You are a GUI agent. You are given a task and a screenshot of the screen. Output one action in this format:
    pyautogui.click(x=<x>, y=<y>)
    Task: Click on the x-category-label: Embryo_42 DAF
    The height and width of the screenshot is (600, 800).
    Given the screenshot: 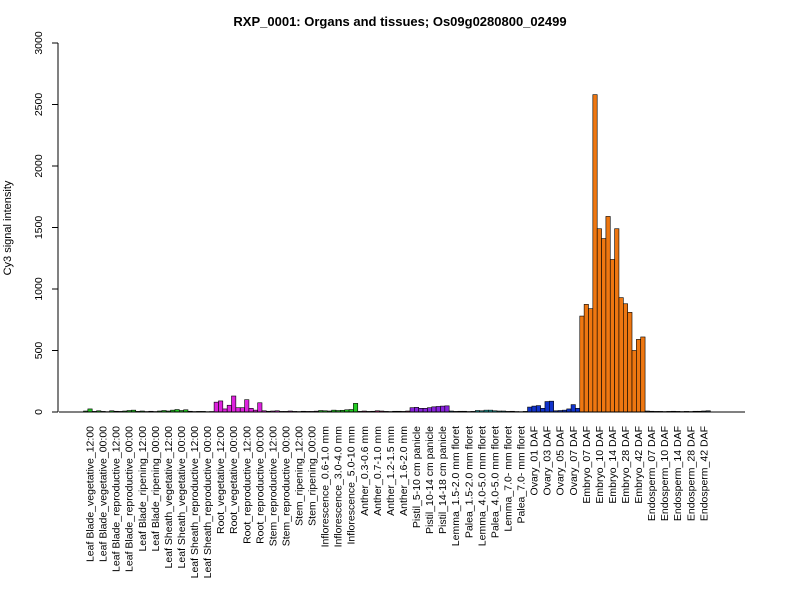 What is the action you would take?
    pyautogui.click(x=639, y=465)
    